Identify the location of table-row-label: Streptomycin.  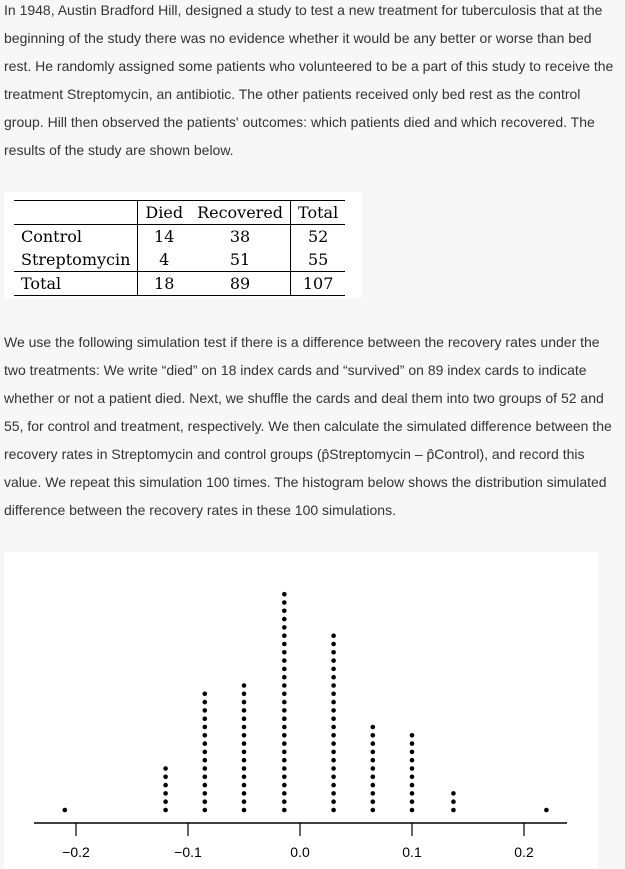
(76, 259).